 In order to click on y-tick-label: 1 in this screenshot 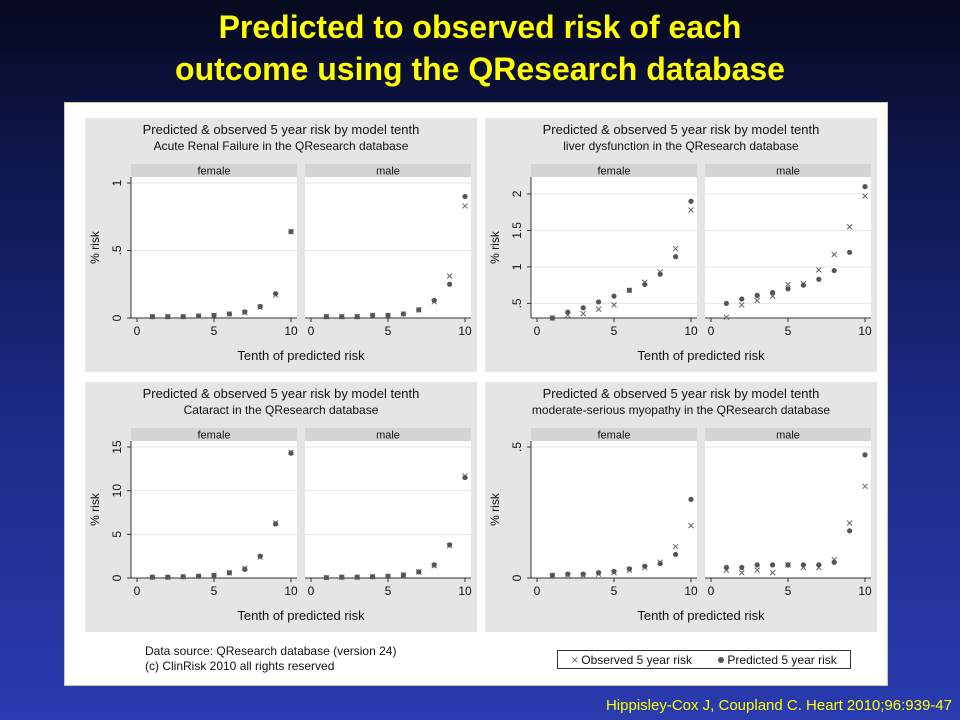, I will do `click(517, 266)`.